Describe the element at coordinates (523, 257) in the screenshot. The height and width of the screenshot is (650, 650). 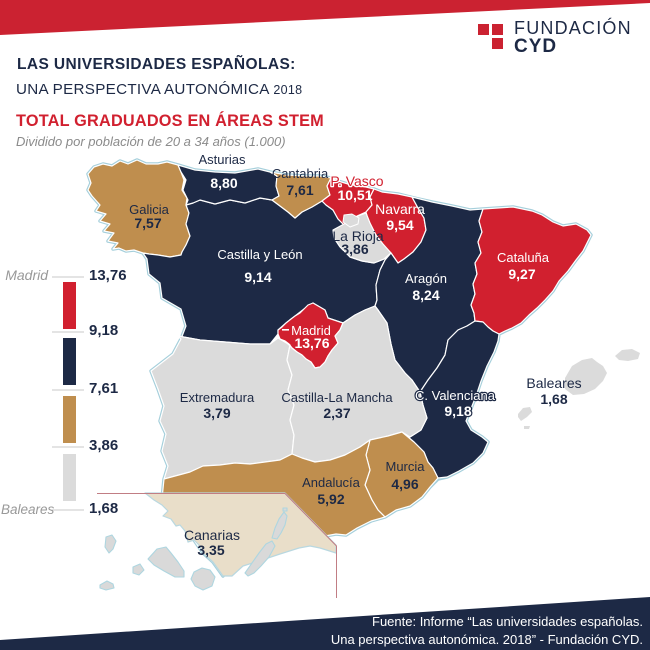
I see `svg-text: Cataluña` at that location.